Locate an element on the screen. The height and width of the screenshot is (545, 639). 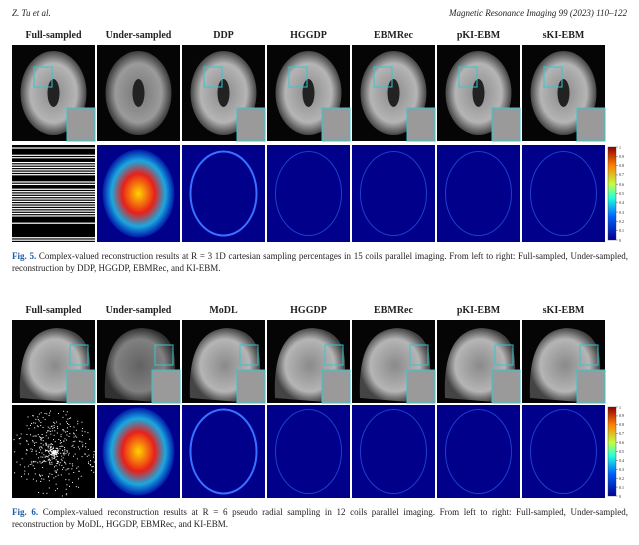
ventricle is located at coordinates (308, 93).